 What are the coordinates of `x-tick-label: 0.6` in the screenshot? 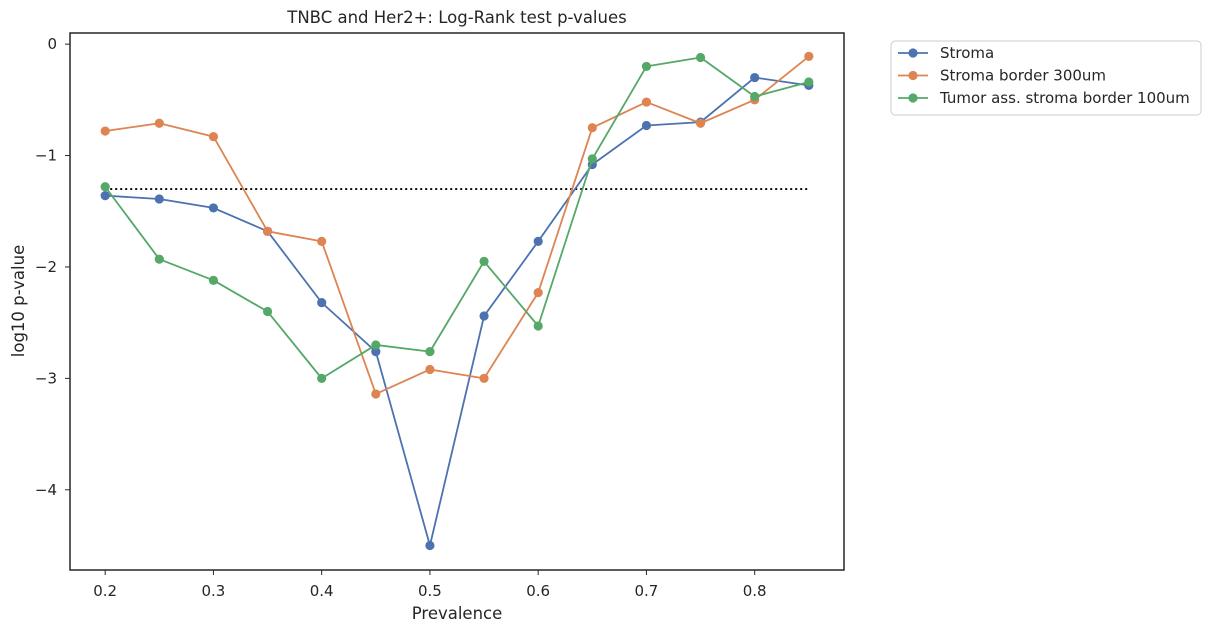 It's located at (538, 591).